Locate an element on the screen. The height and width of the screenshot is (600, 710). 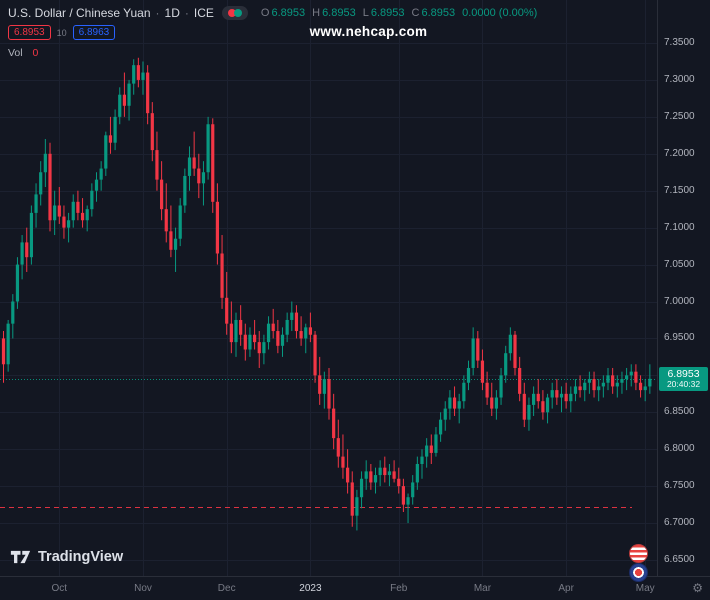
tradingview-logo-text: TradingView is located at coordinates (81, 557).